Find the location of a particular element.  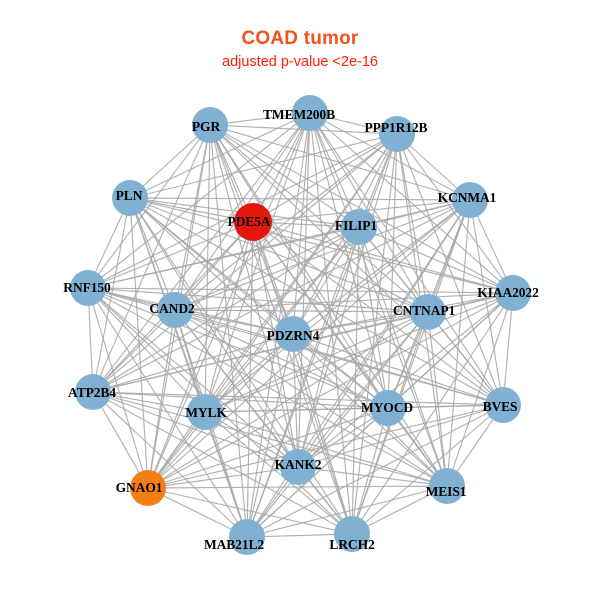

graph-node-pgr is located at coordinates (210, 125).